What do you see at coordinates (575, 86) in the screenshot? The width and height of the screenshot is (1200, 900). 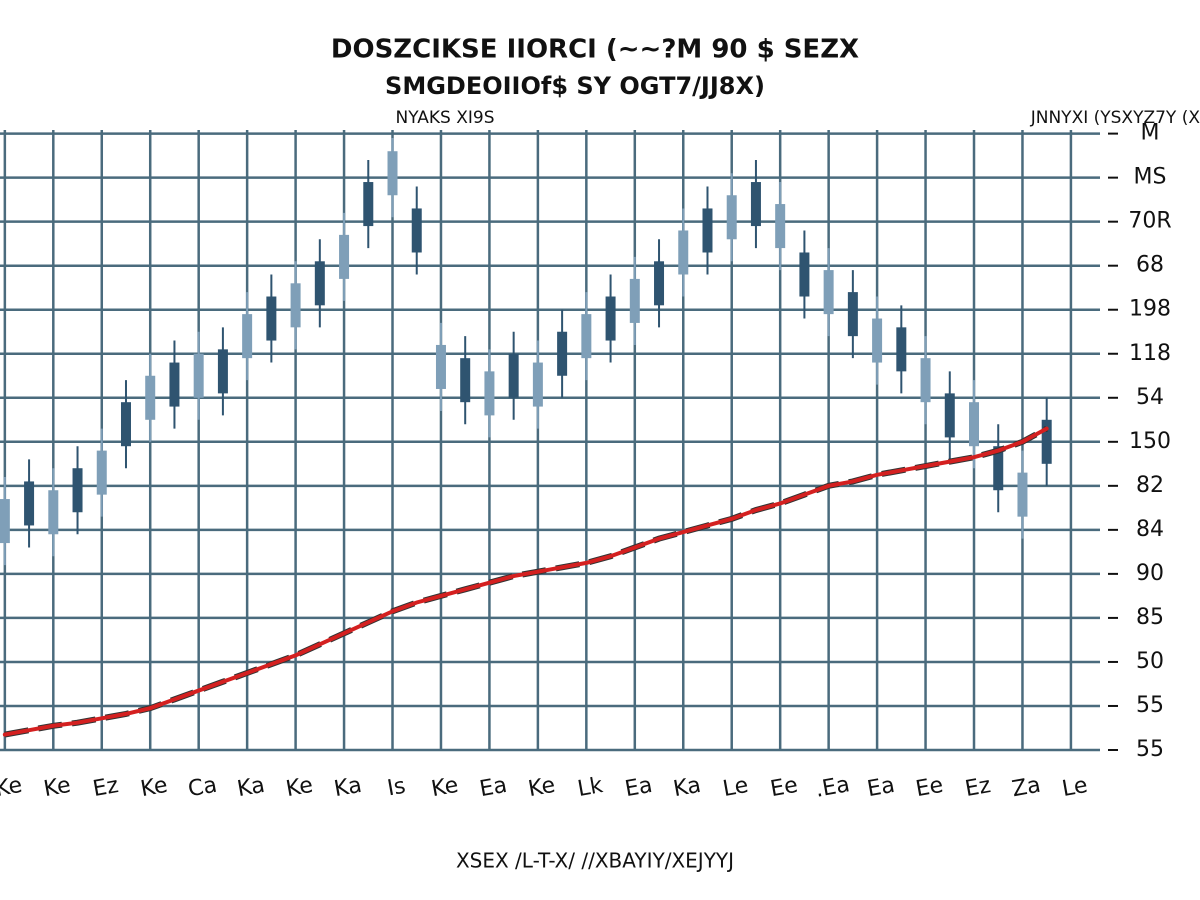 I see `chart-subtitle: SMGDEOIIOf$ SY OGT7/JJ8X)` at bounding box center [575, 86].